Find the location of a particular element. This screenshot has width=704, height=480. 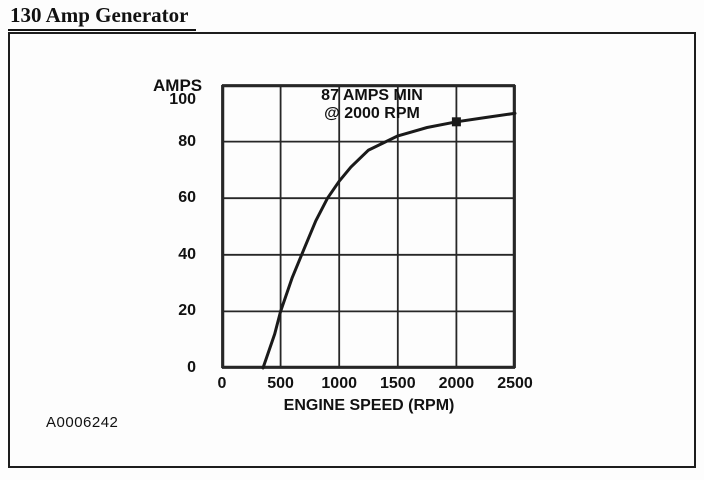

page-title: 130 Amp Generator is located at coordinates (102, 17).